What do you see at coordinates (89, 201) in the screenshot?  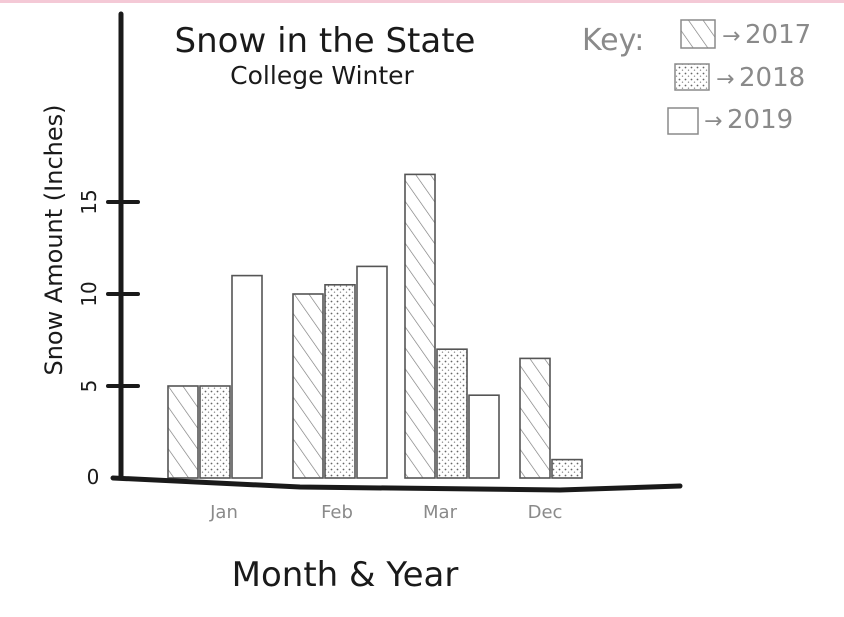 I see `y-tick-label: 15` at bounding box center [89, 201].